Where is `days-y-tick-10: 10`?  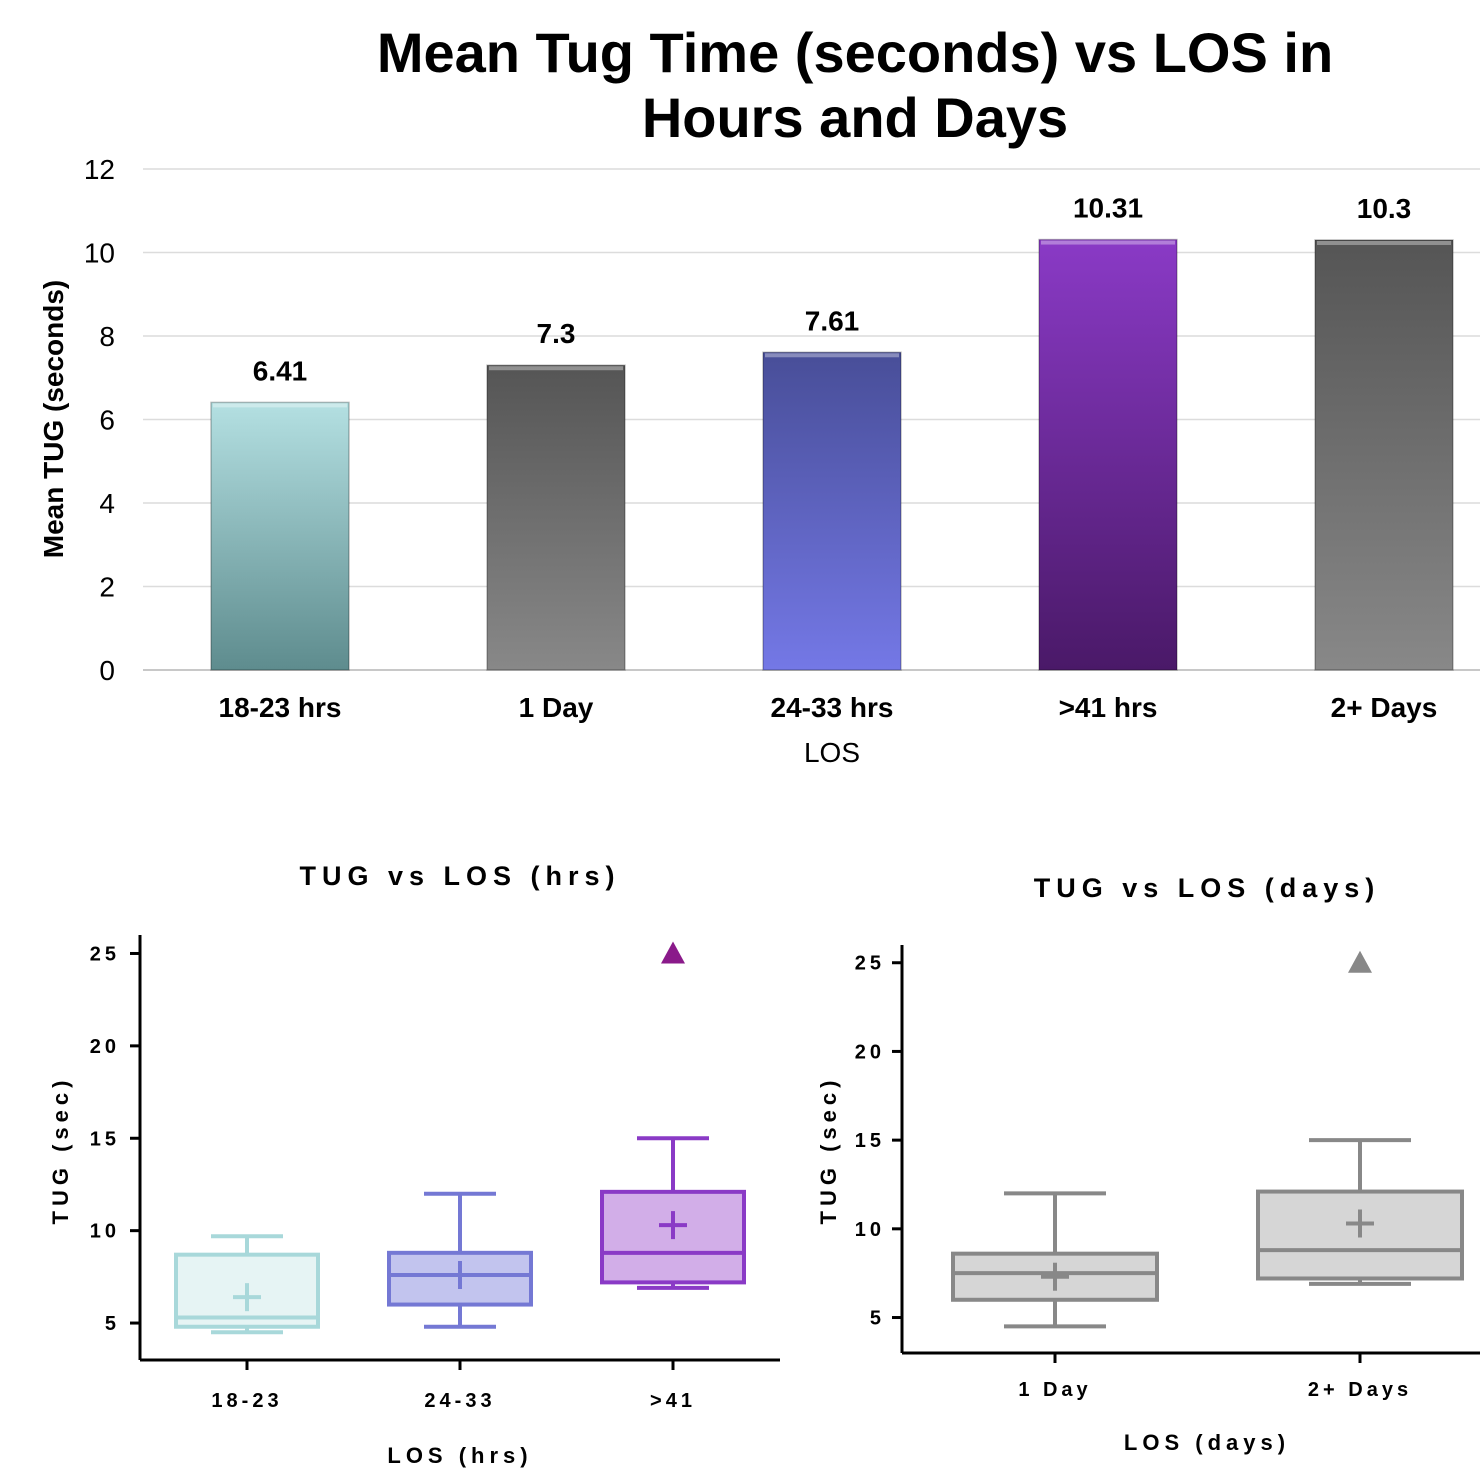 days-y-tick-10: 10 is located at coordinates (870, 1230).